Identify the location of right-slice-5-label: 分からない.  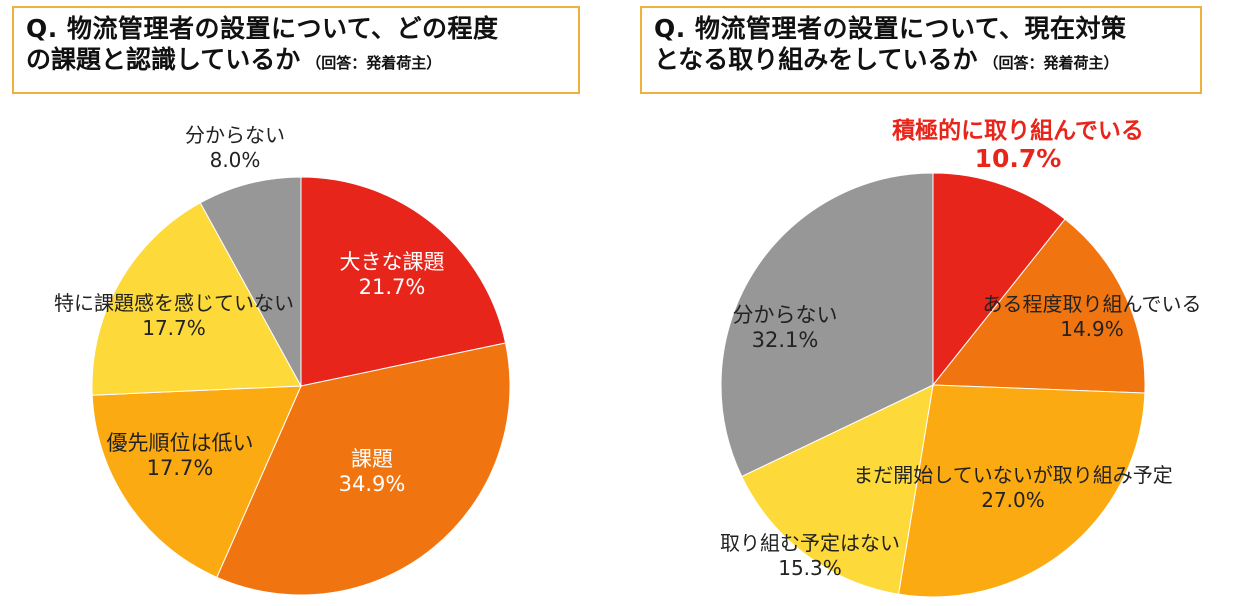
(785, 315).